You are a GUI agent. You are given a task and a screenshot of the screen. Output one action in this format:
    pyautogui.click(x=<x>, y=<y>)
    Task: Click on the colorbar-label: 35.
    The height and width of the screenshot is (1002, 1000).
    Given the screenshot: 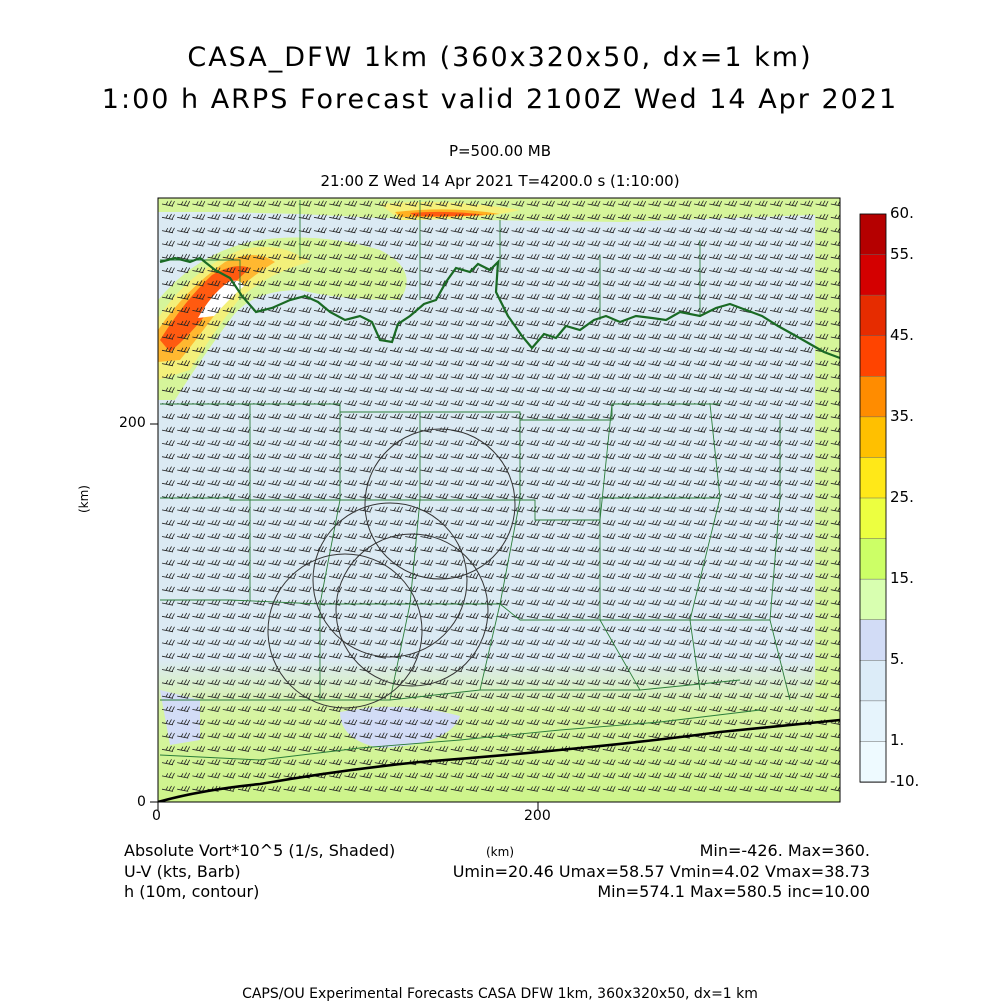 What is the action you would take?
    pyautogui.click(x=902, y=415)
    